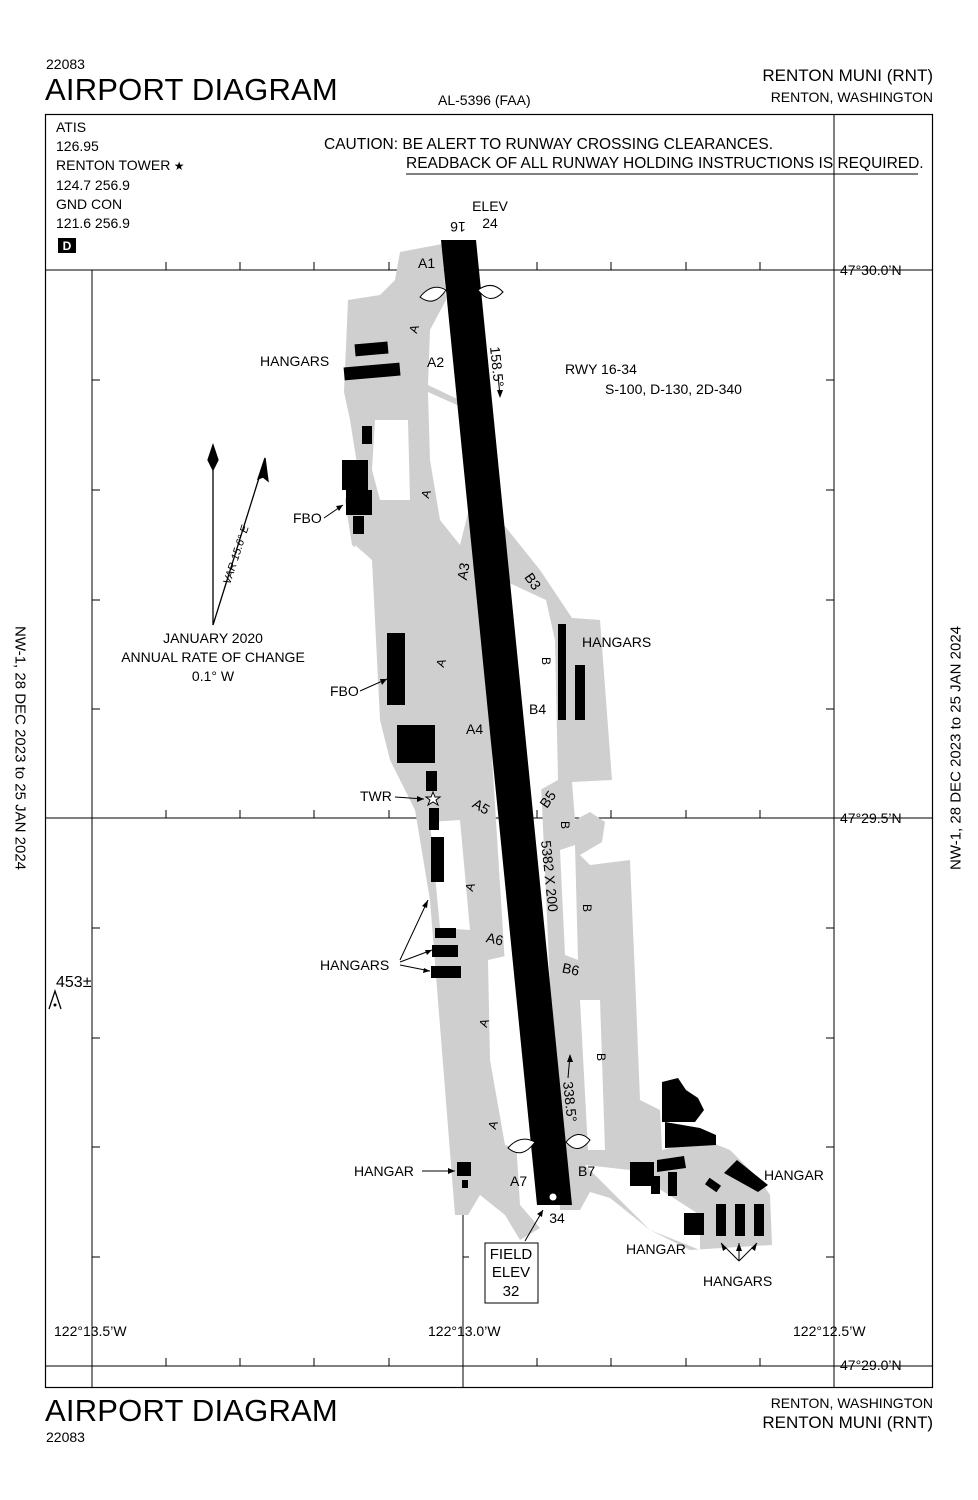 The height and width of the screenshot is (1500, 978). I want to click on tower-frequency: 124.7 256.9, so click(93, 185).